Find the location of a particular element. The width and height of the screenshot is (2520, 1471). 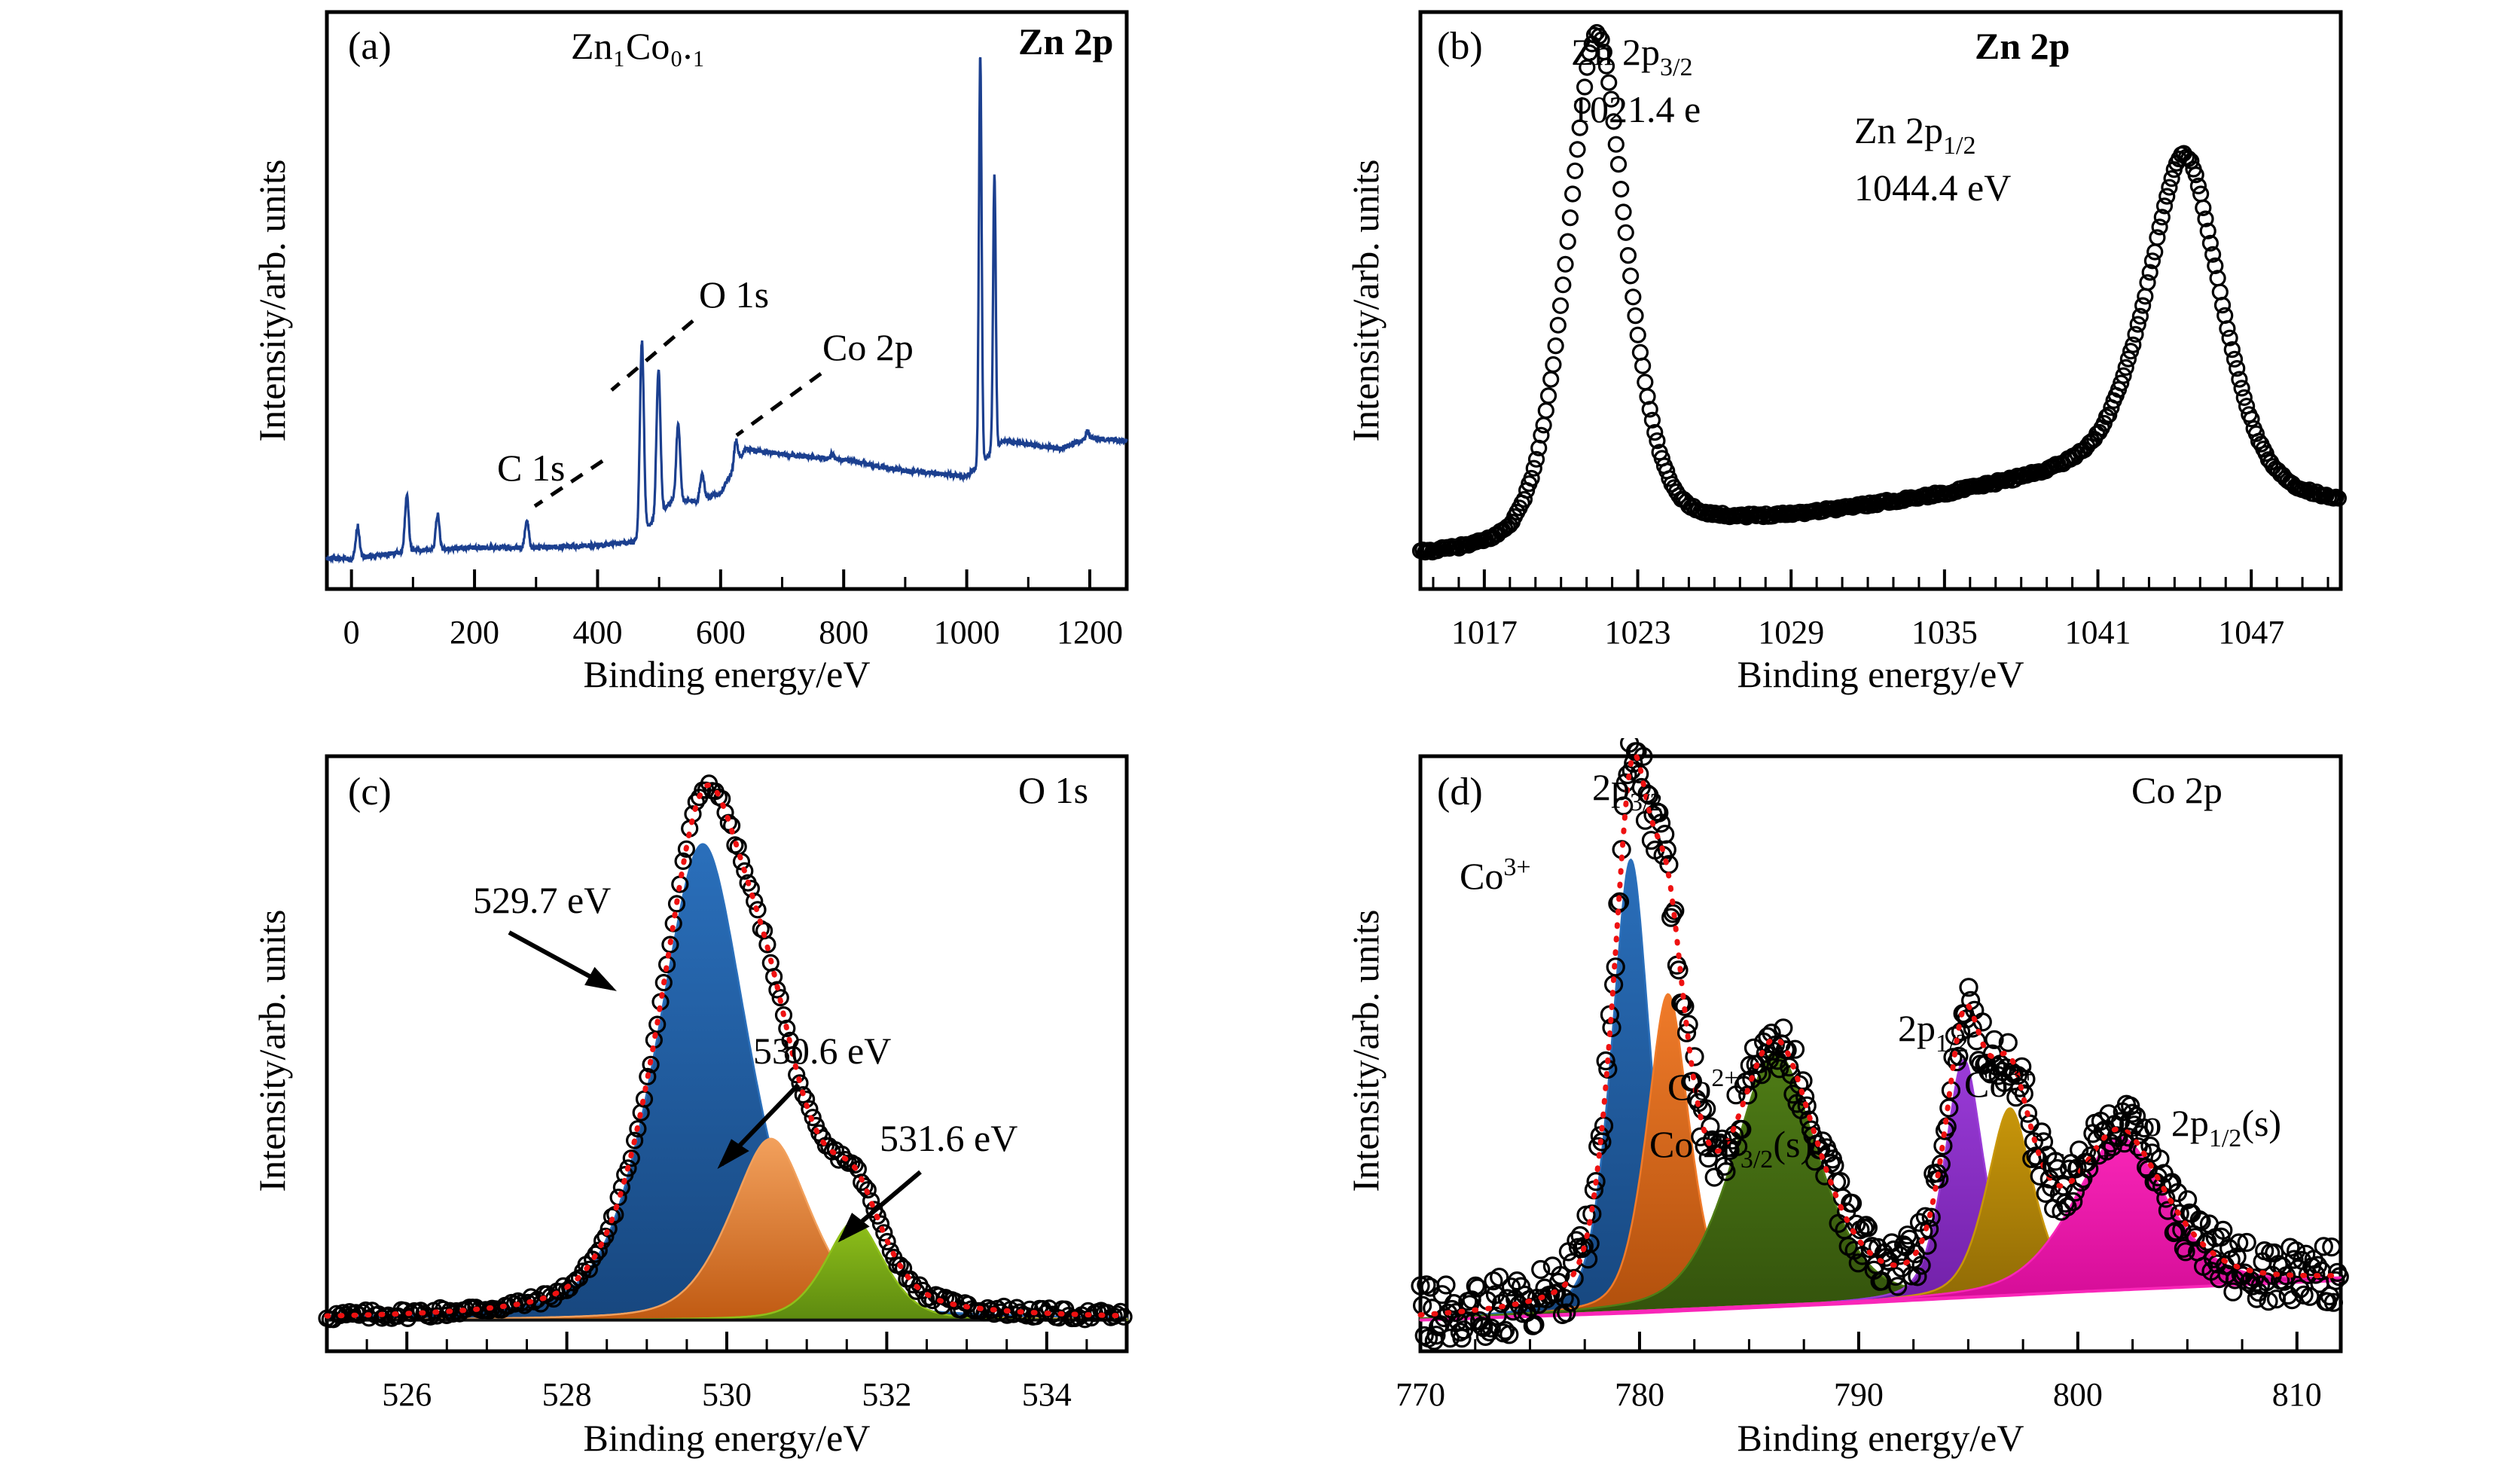

x-tick-label: 1023 is located at coordinates (1638, 632).